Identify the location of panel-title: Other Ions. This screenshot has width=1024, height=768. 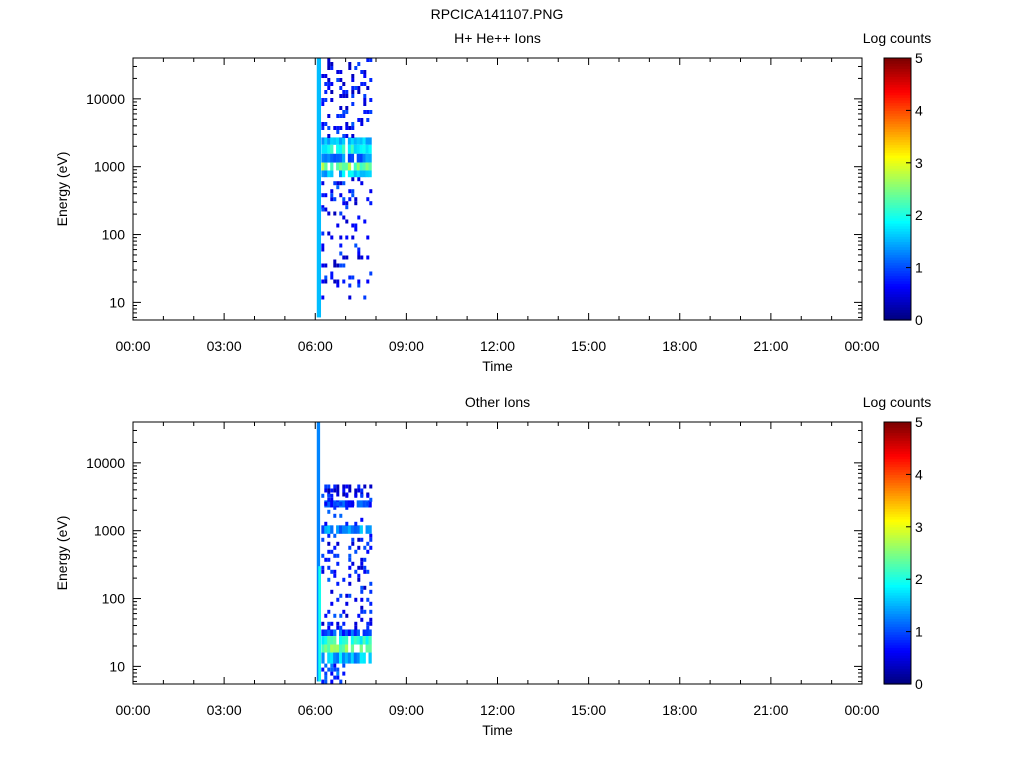
(497, 402).